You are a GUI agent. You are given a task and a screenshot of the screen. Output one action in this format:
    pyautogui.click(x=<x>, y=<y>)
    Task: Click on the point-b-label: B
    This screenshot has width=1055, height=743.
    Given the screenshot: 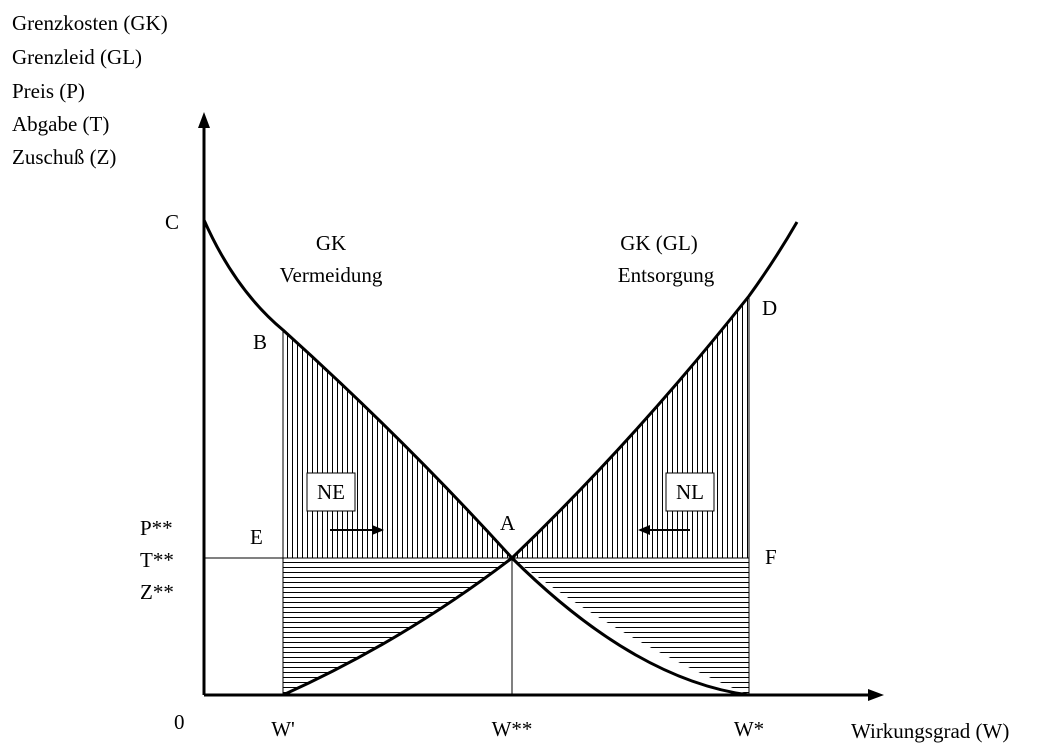 What is the action you would take?
    pyautogui.click(x=260, y=342)
    